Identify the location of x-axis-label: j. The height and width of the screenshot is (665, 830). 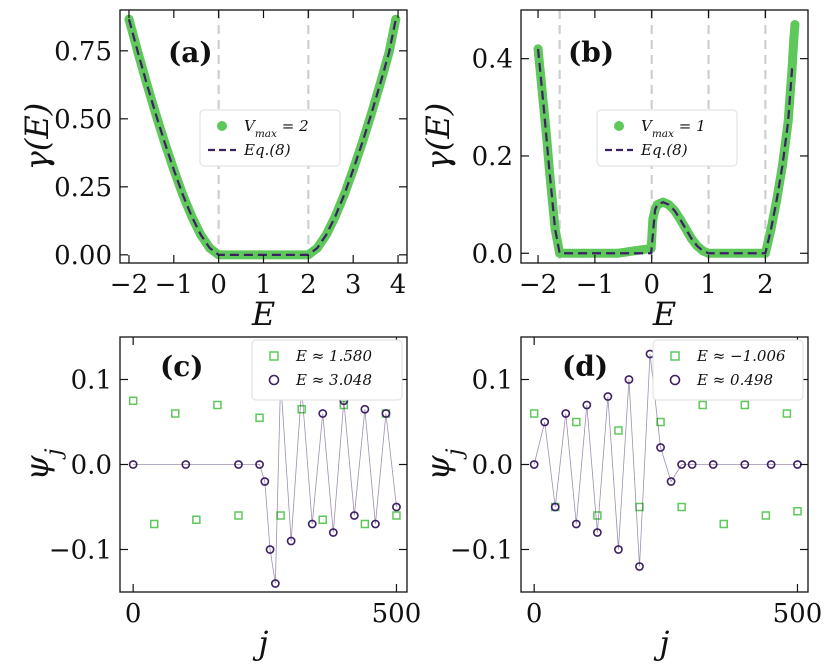
(662, 643).